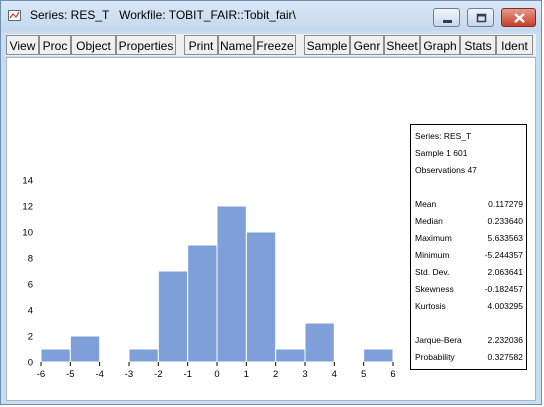  Describe the element at coordinates (14, 15) in the screenshot. I see `series-icon` at that location.